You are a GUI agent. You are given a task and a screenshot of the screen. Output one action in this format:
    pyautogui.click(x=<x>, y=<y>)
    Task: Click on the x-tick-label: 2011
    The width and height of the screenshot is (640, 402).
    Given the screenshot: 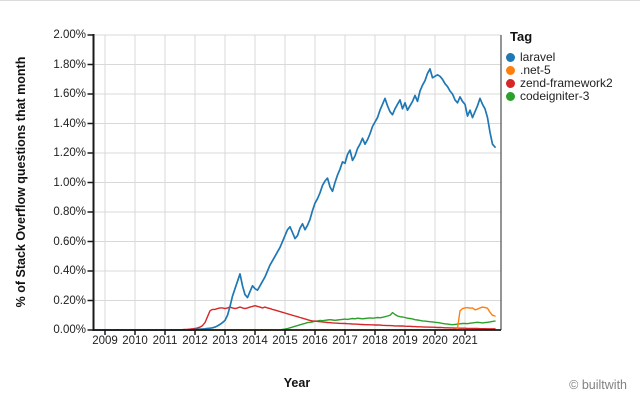 What is the action you would take?
    pyautogui.click(x=165, y=341)
    